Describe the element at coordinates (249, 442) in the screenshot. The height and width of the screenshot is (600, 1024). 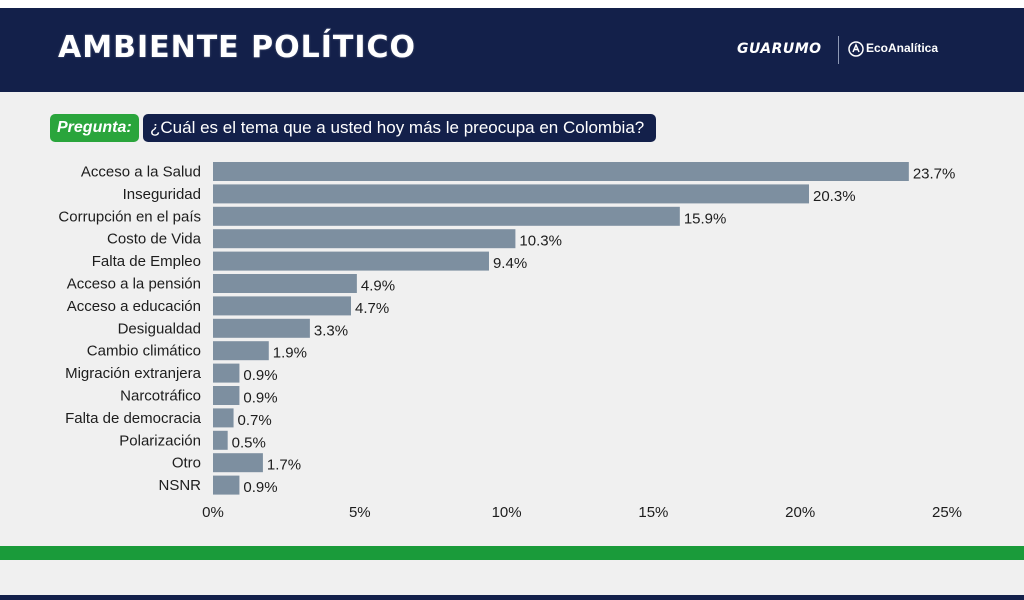
I see `data-label: 0.5%` at that location.